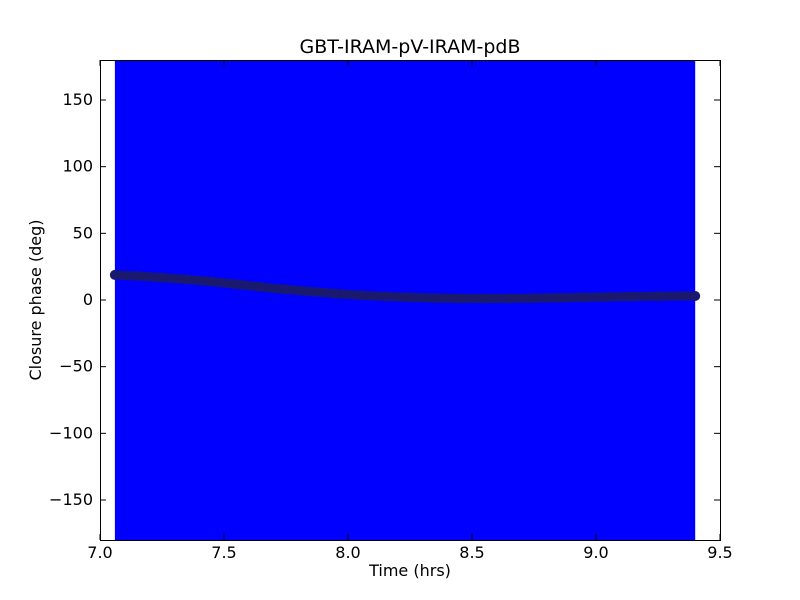 Image resolution: width=800 pixels, height=600 pixels. What do you see at coordinates (71, 432) in the screenshot?
I see `y-tick-label: −100` at bounding box center [71, 432].